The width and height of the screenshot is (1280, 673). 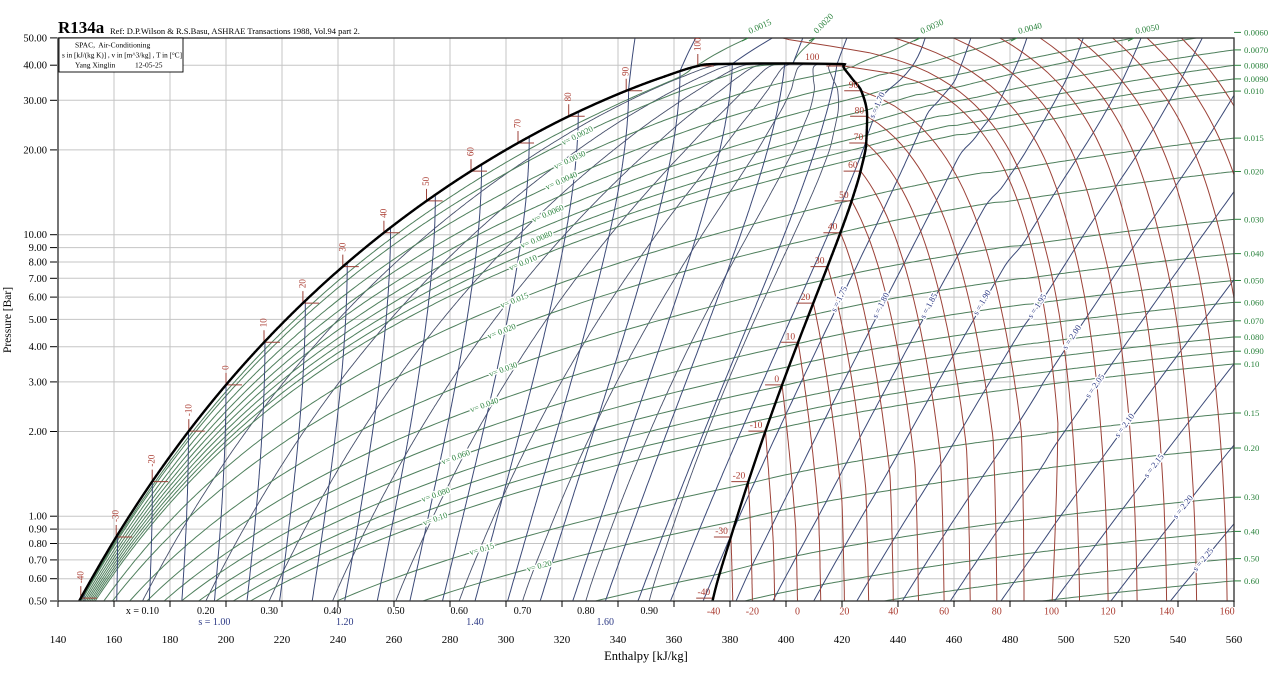 What do you see at coordinates (626, 71) in the screenshot?
I see `svg-text: 90` at bounding box center [626, 71].